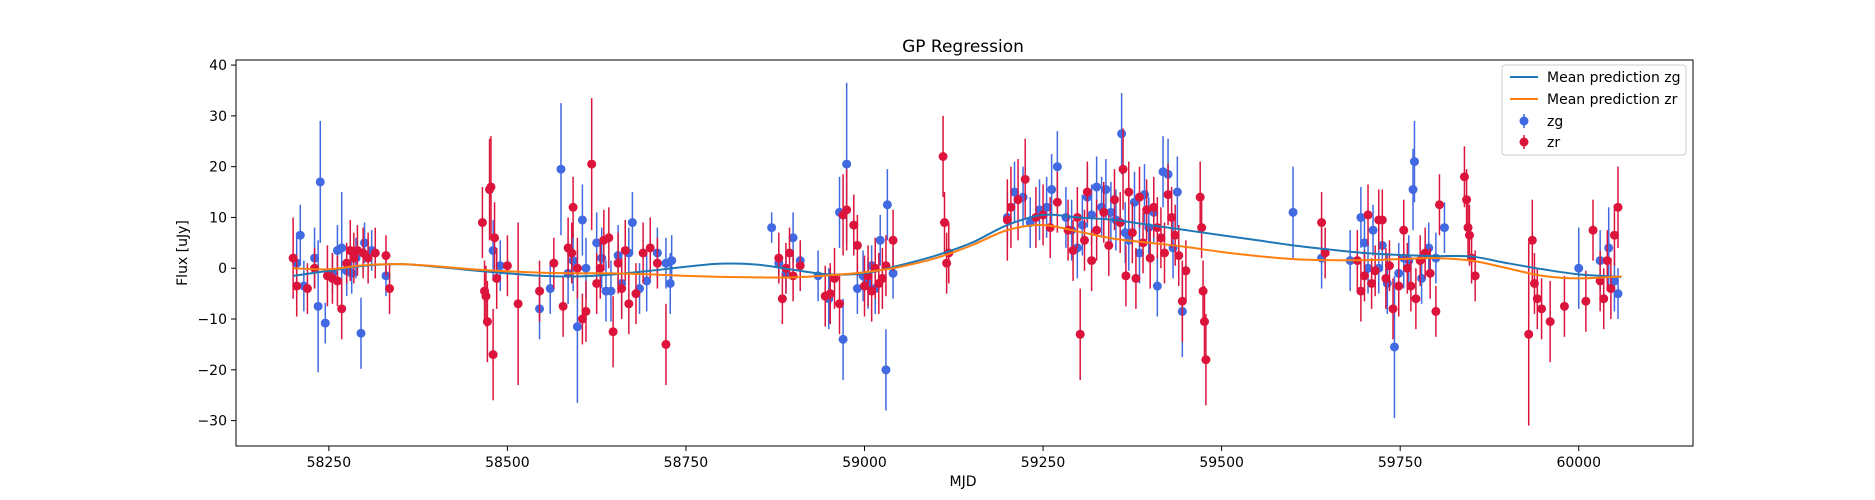  Describe the element at coordinates (218, 66) in the screenshot. I see `y-tick-label: 40` at that location.